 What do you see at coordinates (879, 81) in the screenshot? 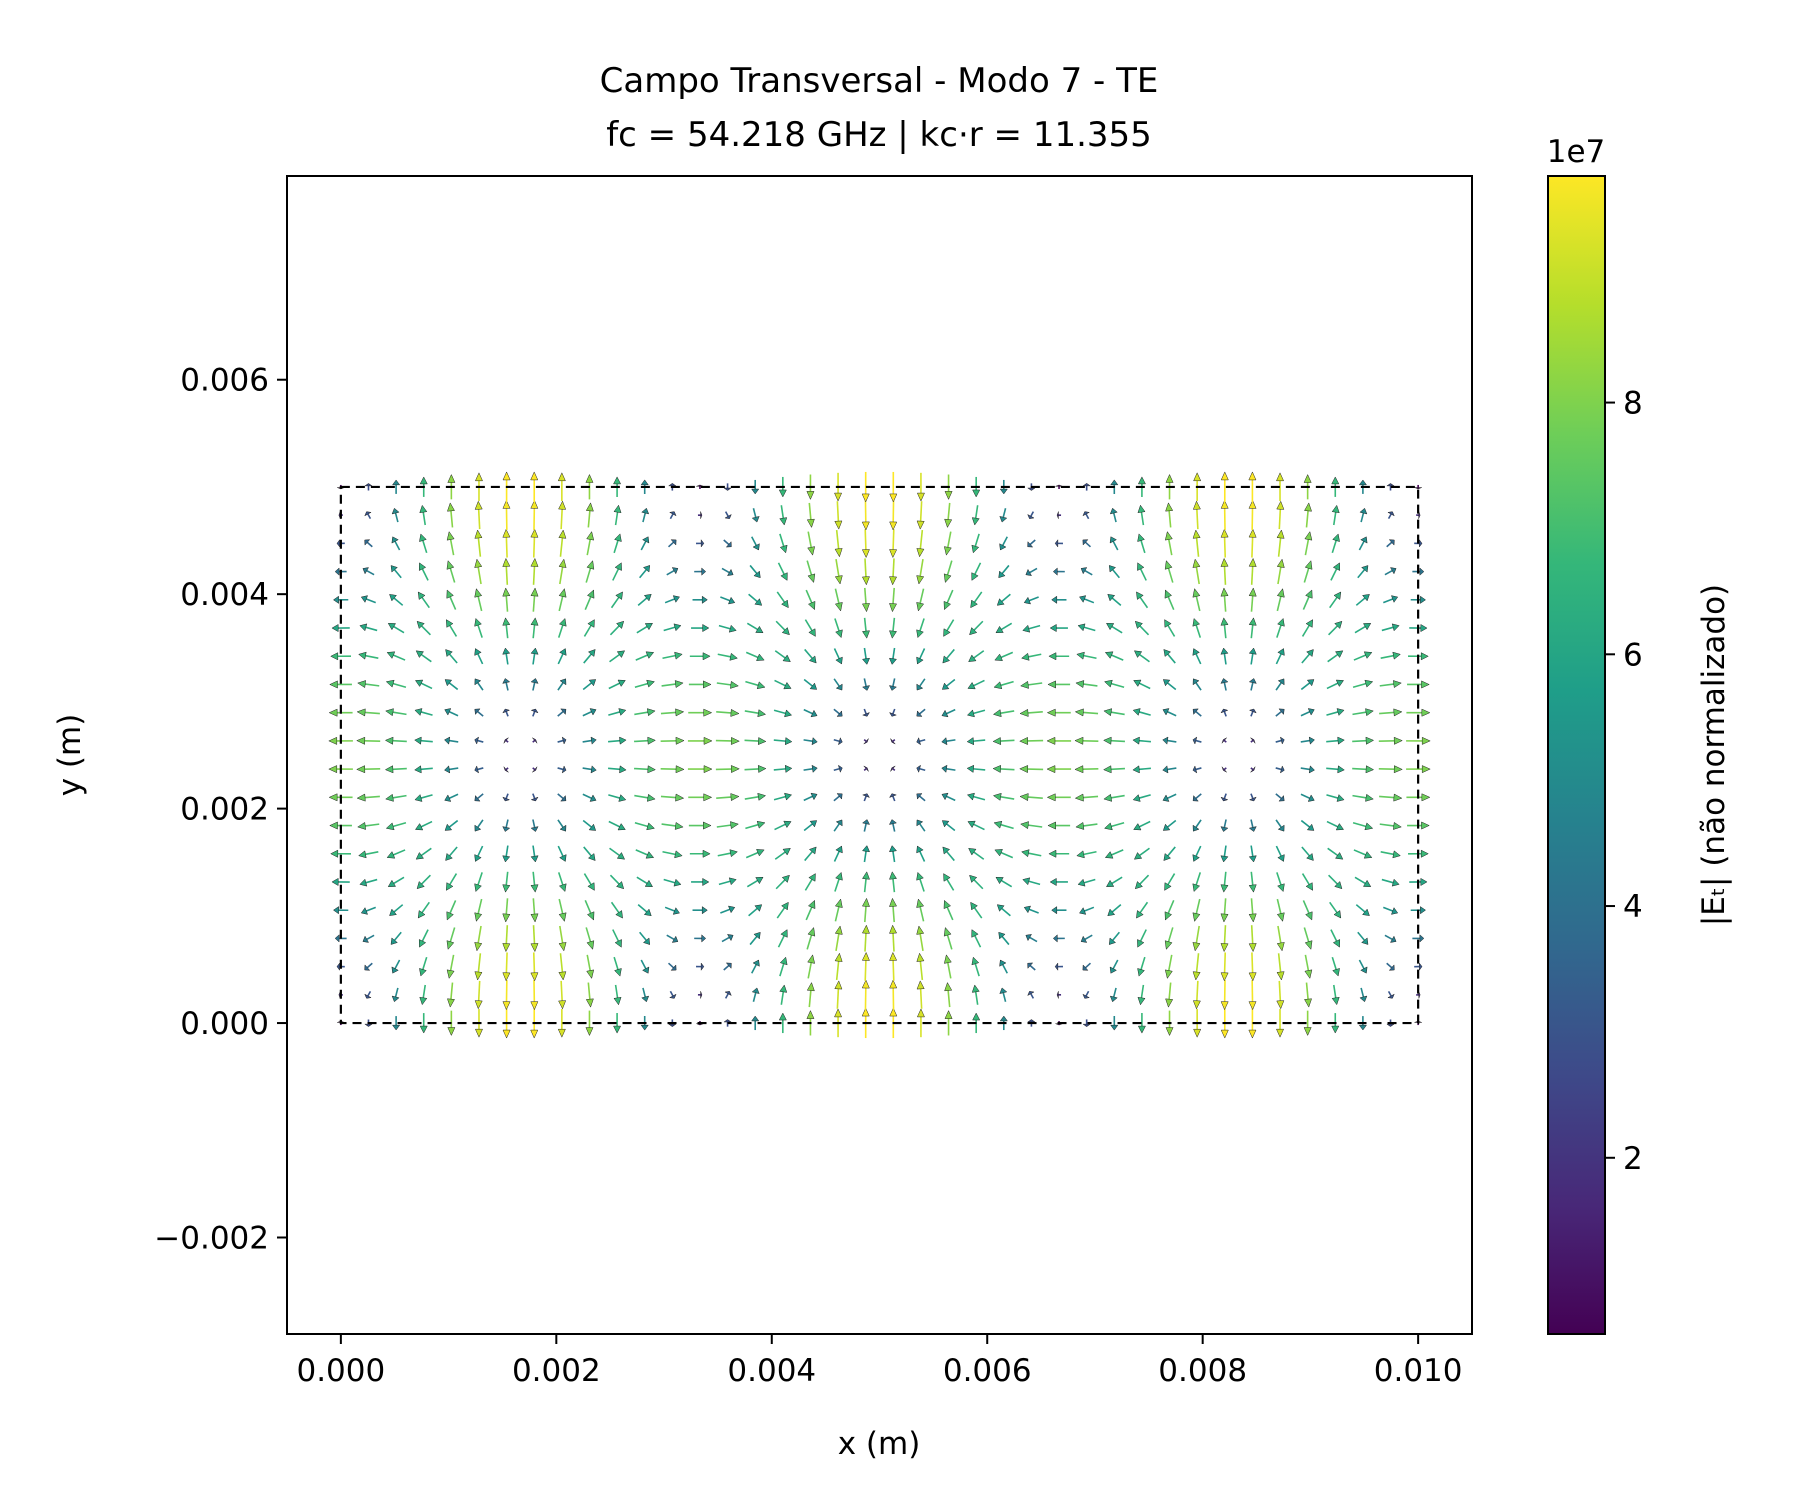
I see `chart-title: Campo Transversal - Modo 7 - TE` at bounding box center [879, 81].